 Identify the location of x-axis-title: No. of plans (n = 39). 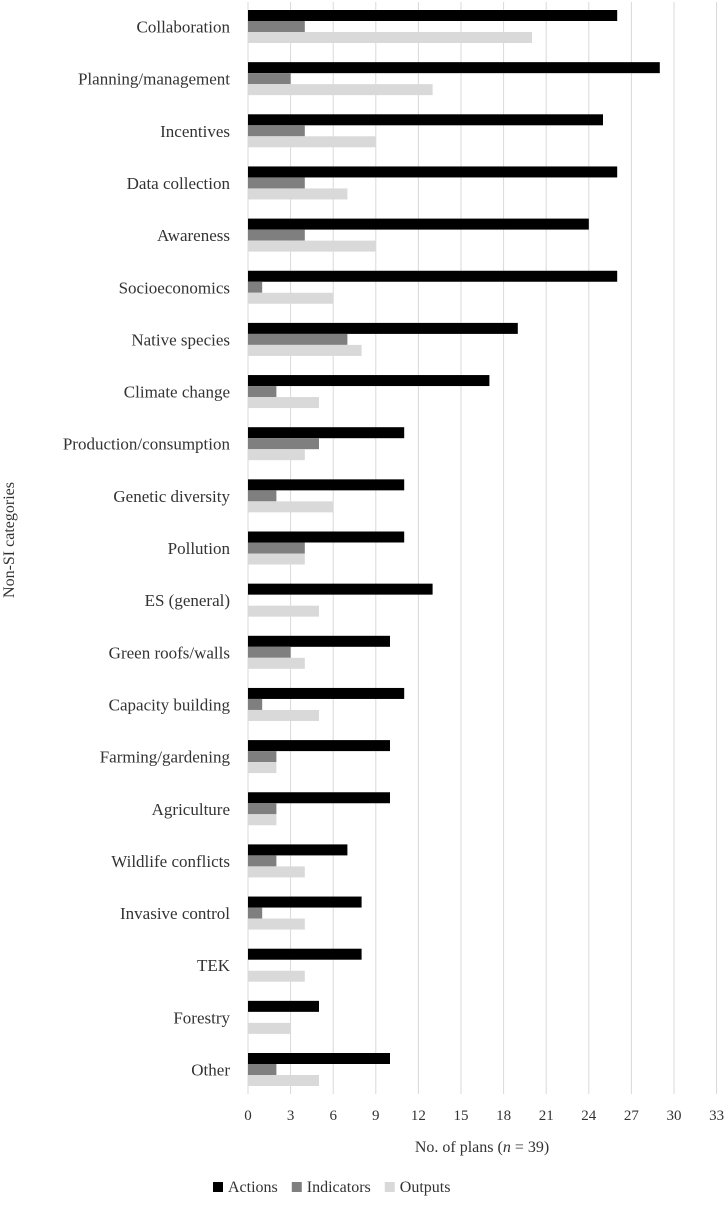
(482, 1147).